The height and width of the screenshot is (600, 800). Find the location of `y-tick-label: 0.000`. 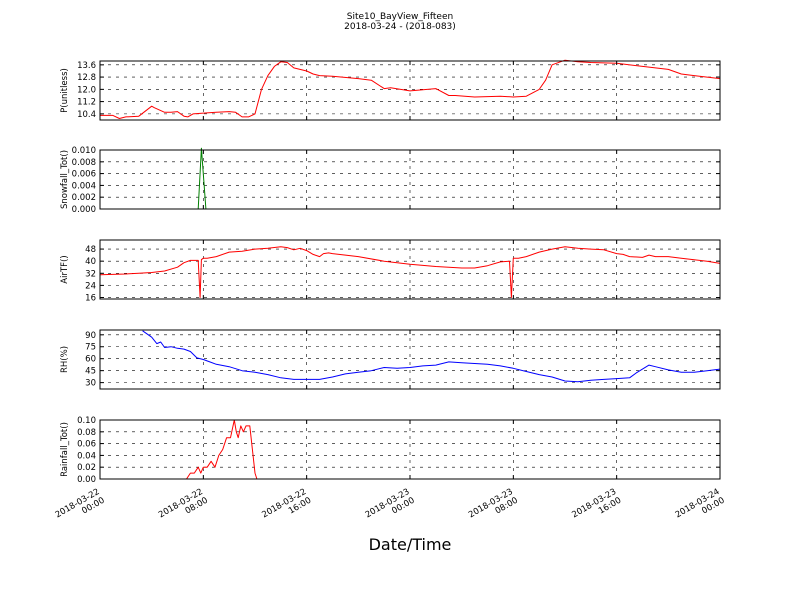

y-tick-label: 0.000 is located at coordinates (84, 210).